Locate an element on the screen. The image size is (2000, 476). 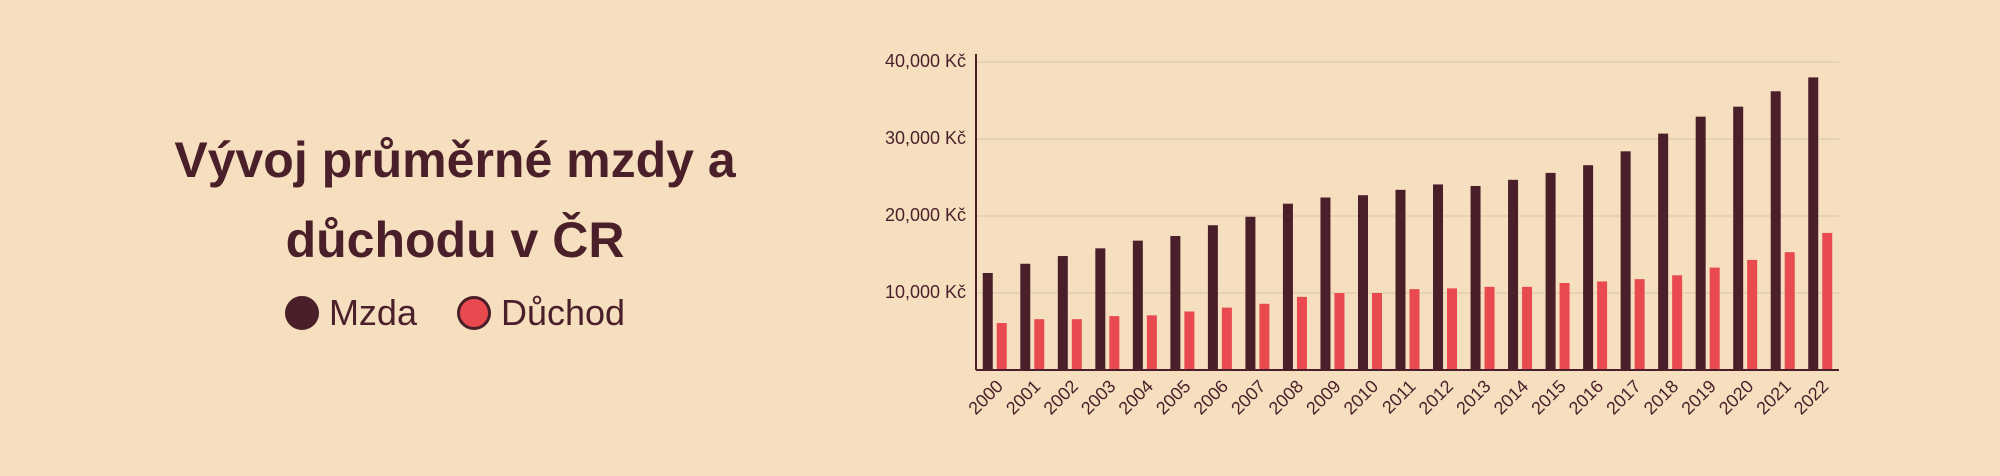
x-tick-label: 2021 is located at coordinates (1773, 397).